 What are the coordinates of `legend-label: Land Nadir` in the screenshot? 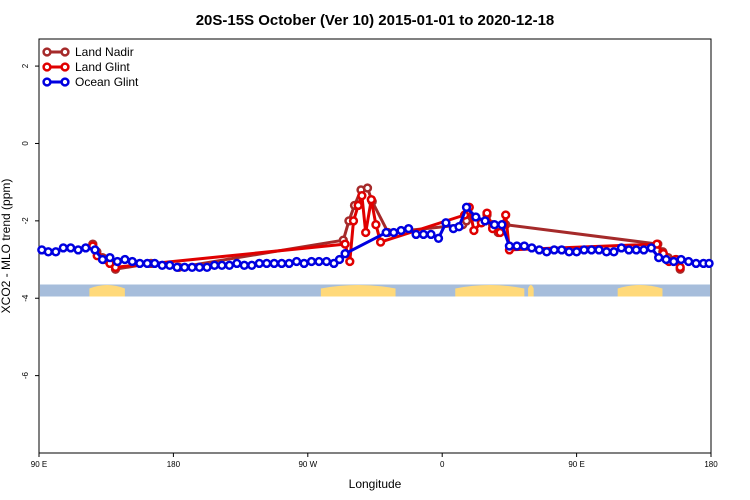 It's located at (104, 52).